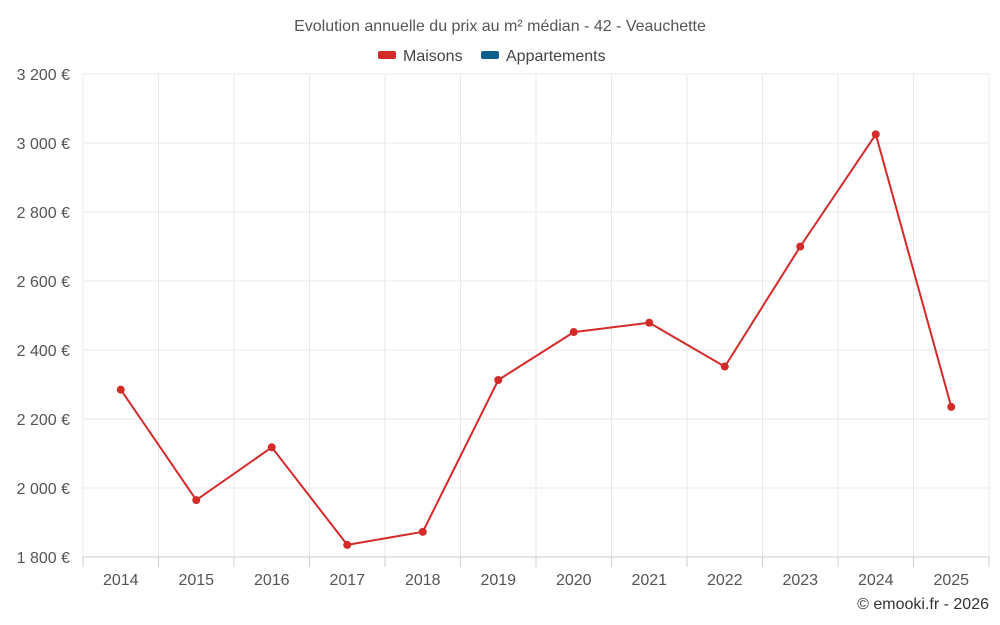 This screenshot has width=1000, height=625. What do you see at coordinates (498, 580) in the screenshot?
I see `x-tick-label: 2019` at bounding box center [498, 580].